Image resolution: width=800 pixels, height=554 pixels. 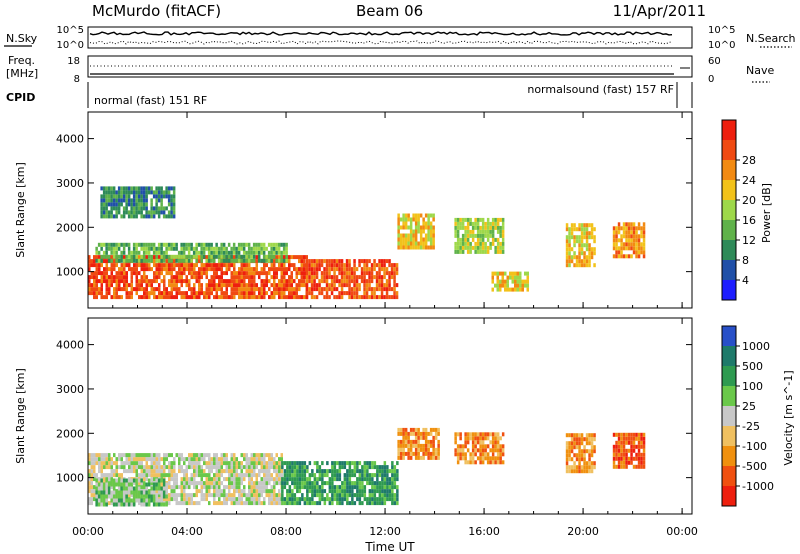 I want to click on velocity-colorbar-label: Velocity [m s^-1], so click(x=788, y=417).